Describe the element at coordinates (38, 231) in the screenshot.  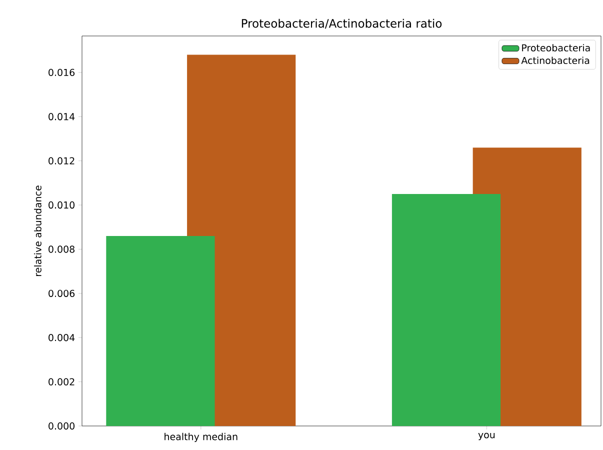
I see `y-axis-title: relative abundance` at that location.